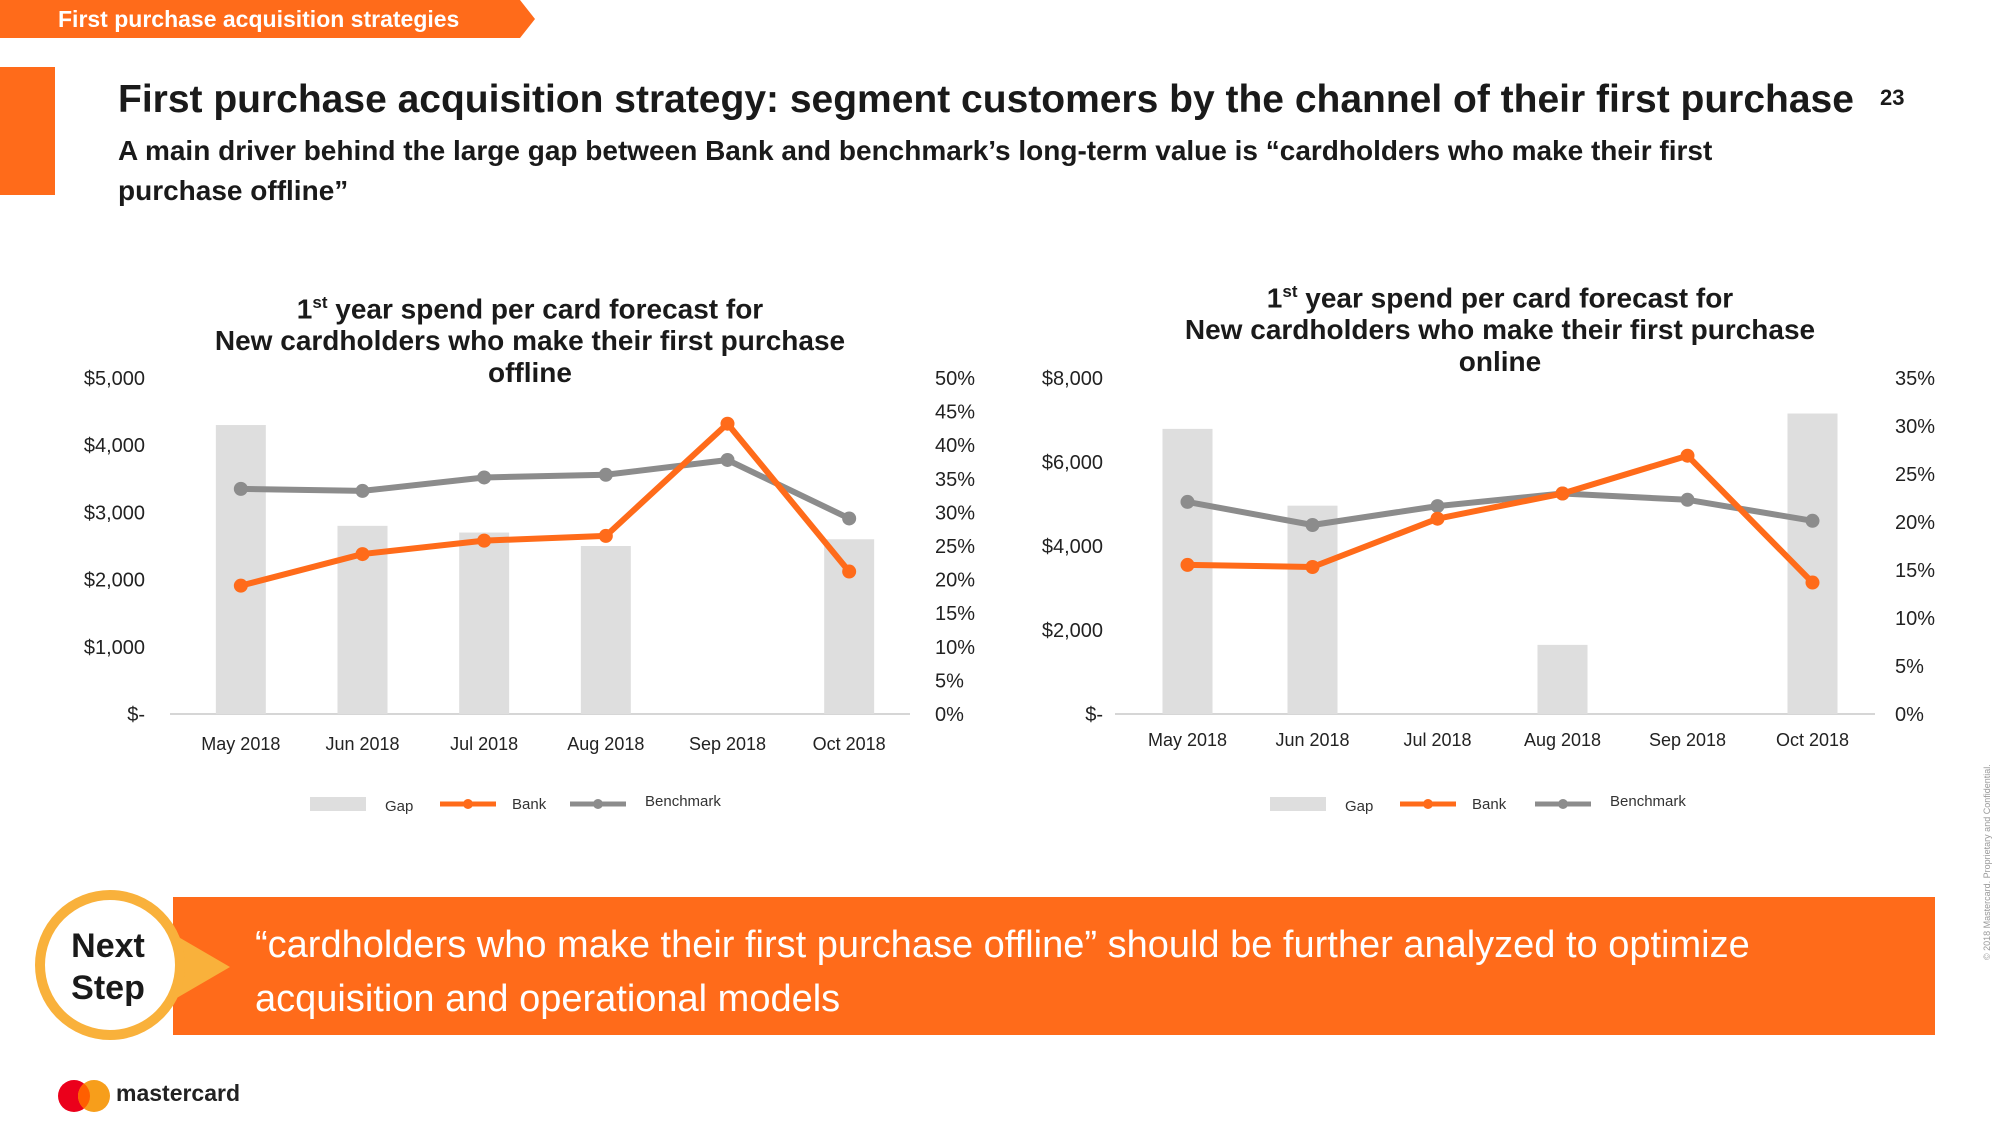 The image size is (2000, 1125). I want to click on next-step-circle, so click(110, 965).